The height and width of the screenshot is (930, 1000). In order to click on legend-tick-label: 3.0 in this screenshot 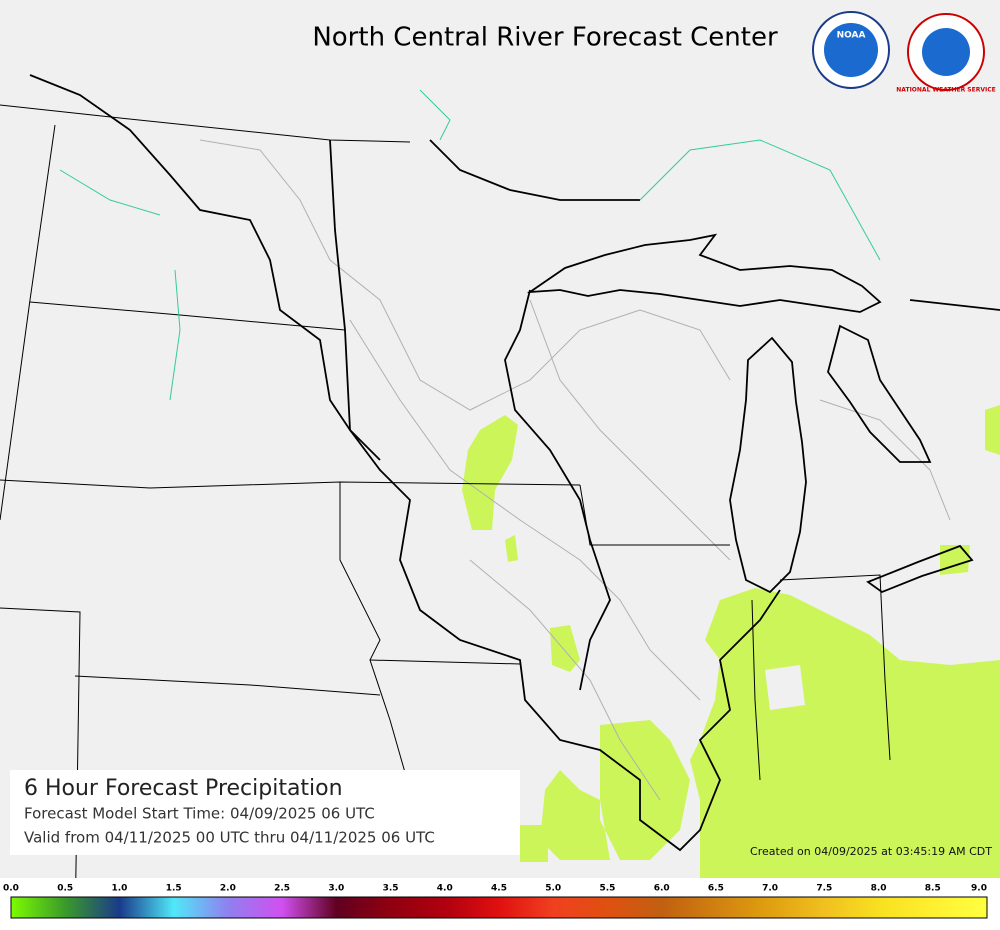, I will do `click(336, 889)`.